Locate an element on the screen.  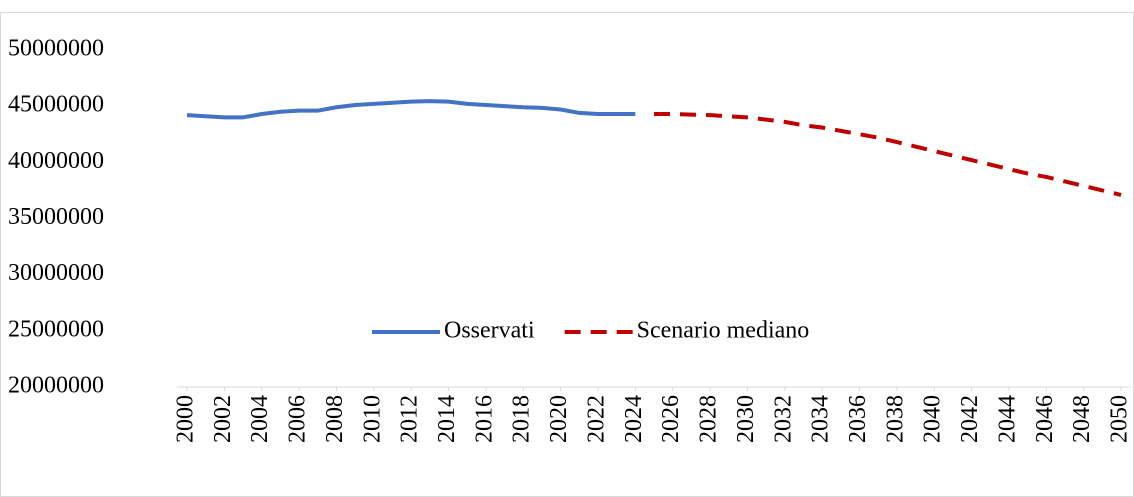
x-tick-label: 2042 is located at coordinates (970, 419).